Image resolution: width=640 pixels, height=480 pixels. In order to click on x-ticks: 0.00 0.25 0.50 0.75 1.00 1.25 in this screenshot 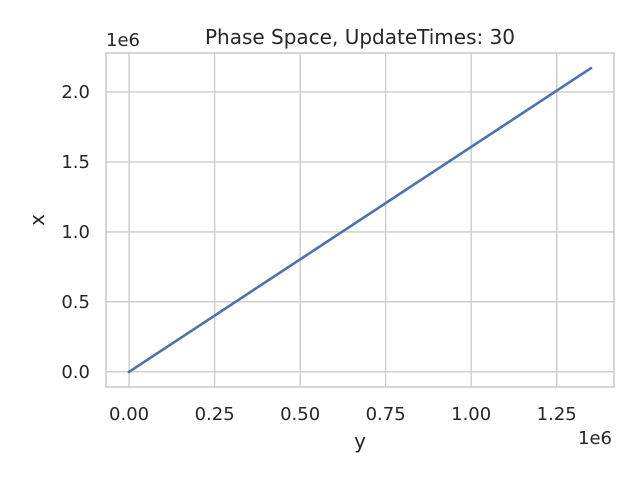, I will do `click(343, 414)`.